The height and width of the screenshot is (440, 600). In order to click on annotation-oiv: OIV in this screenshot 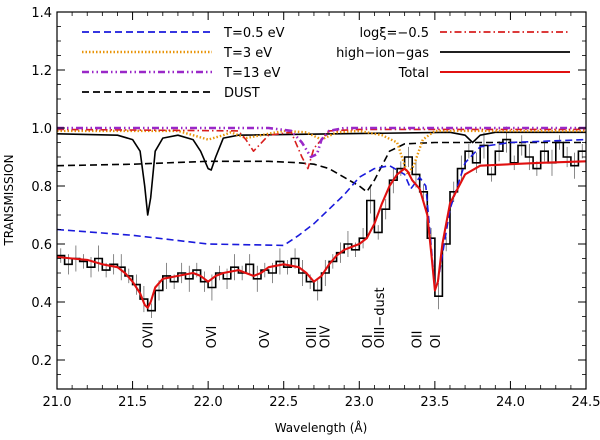, I will do `click(326, 336)`.